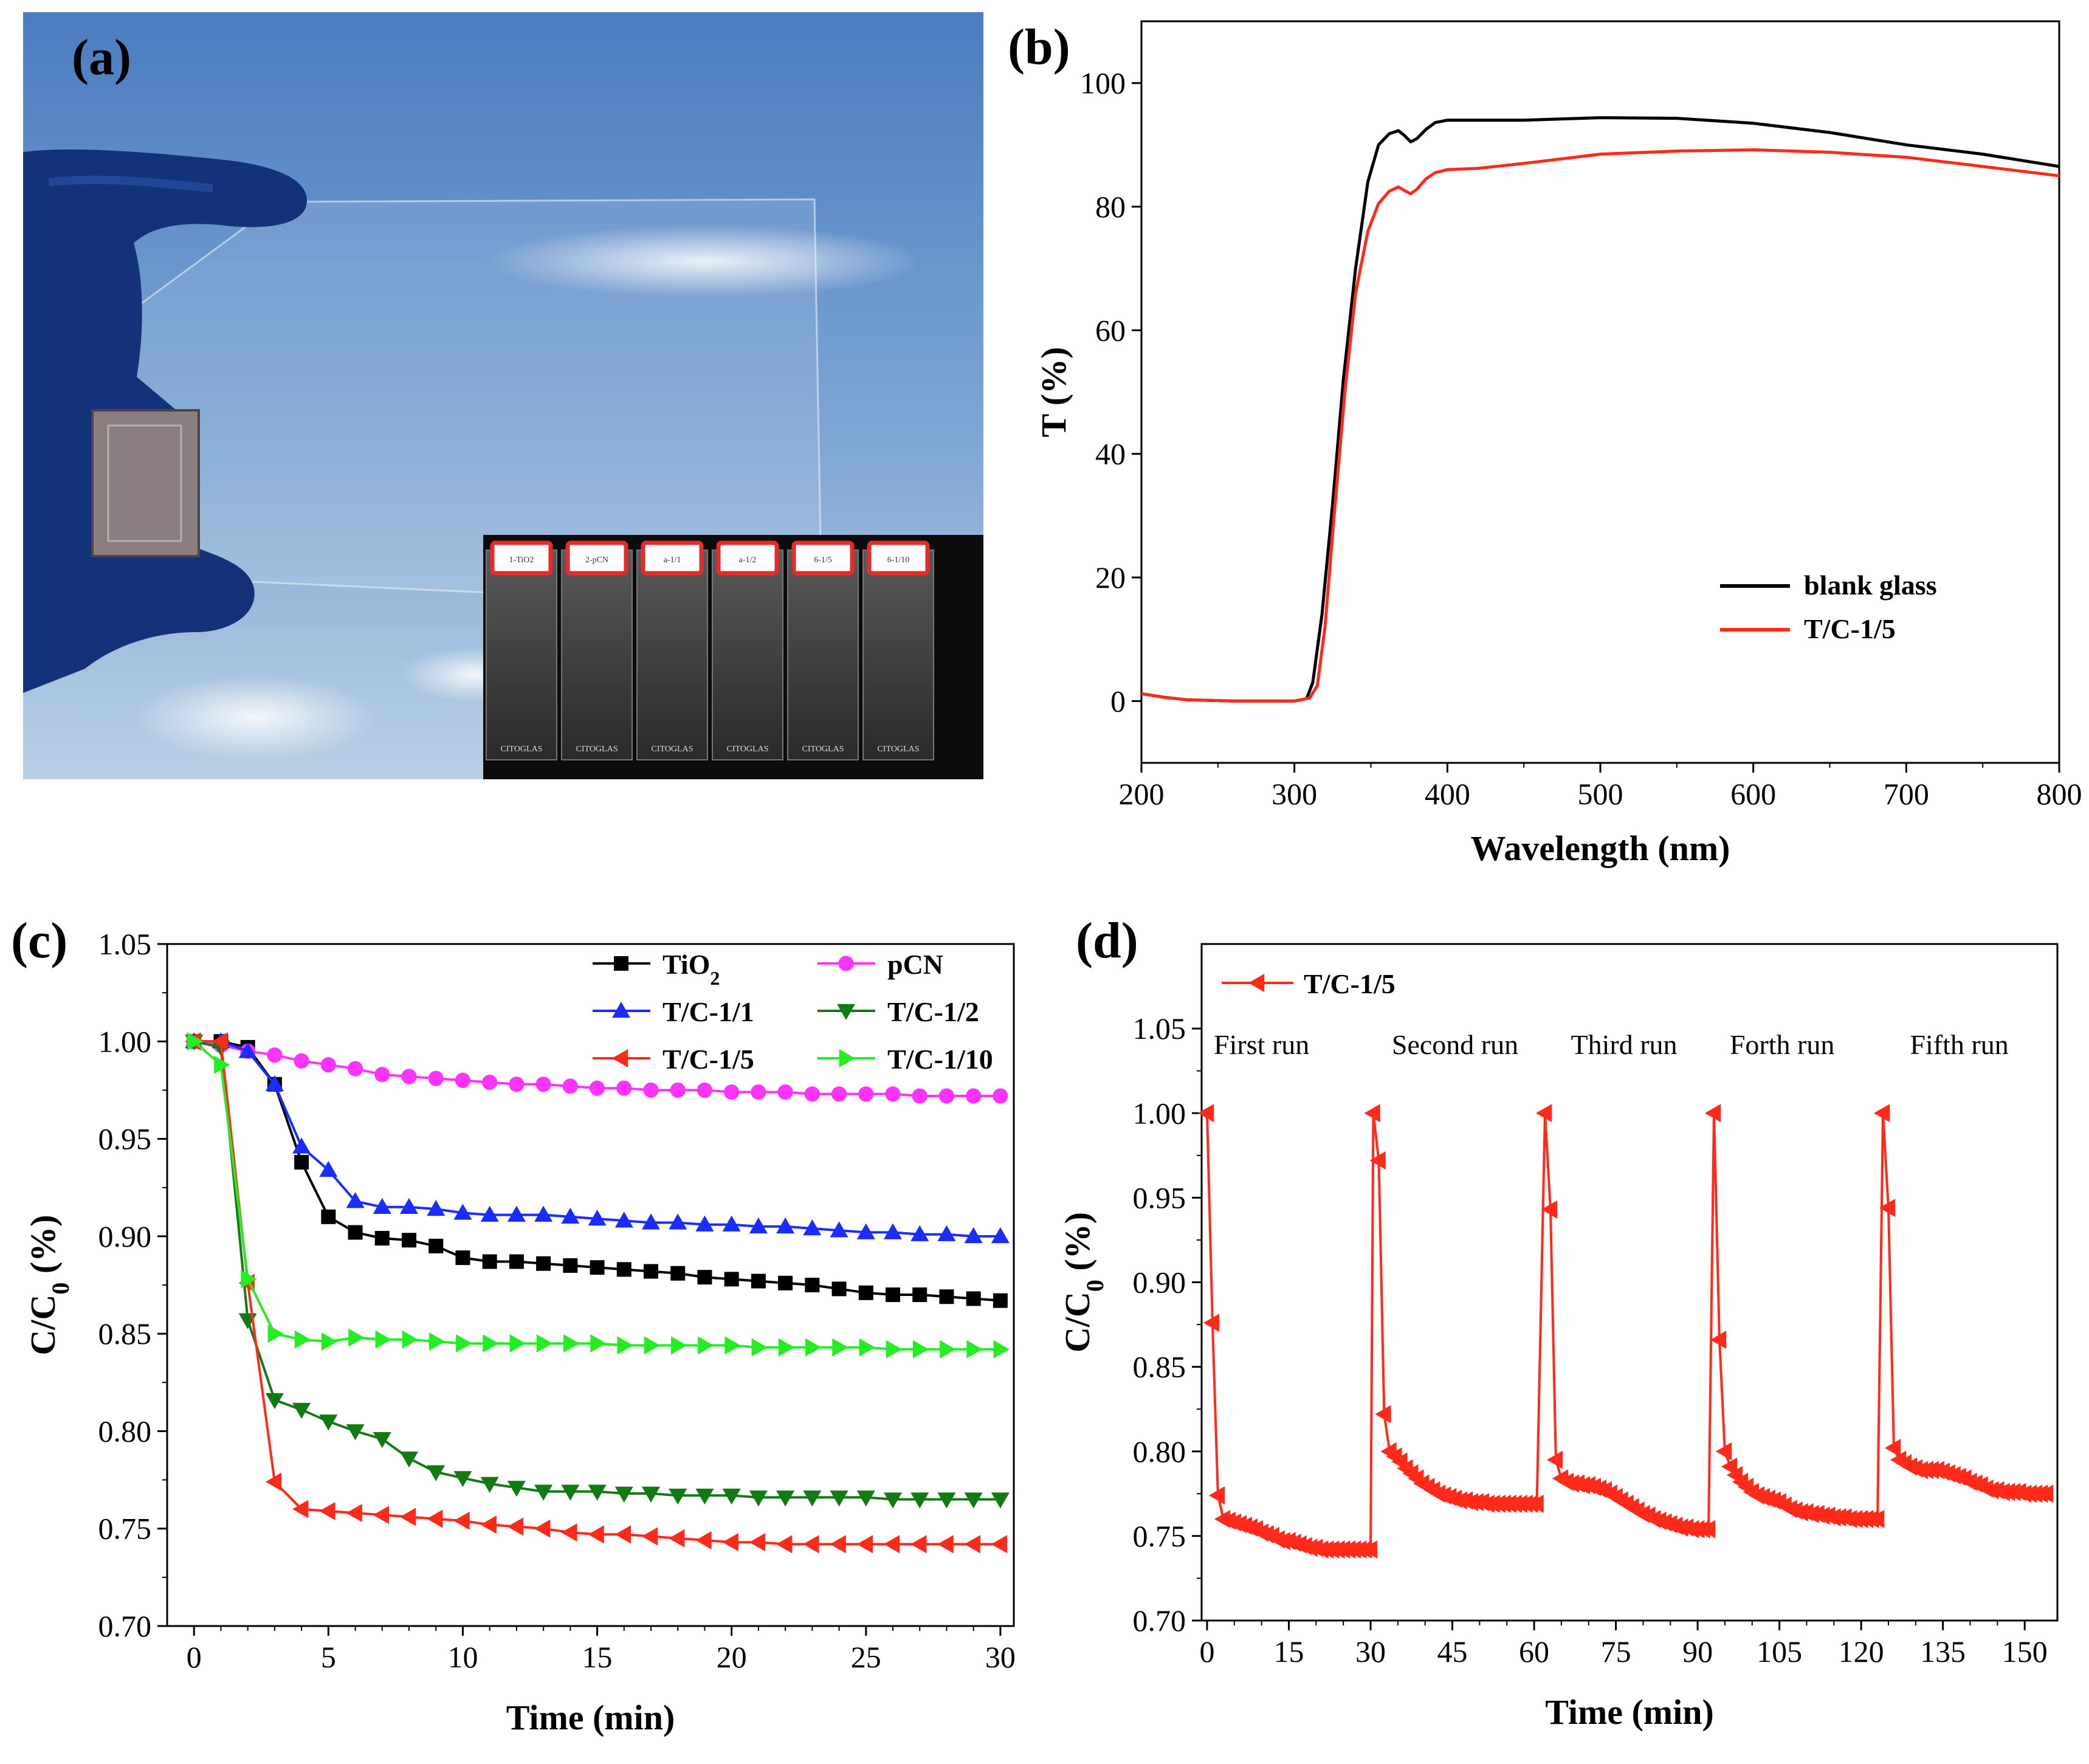 This screenshot has width=2089, height=1764. What do you see at coordinates (715, 978) in the screenshot?
I see `legend-label-sub: 2` at bounding box center [715, 978].